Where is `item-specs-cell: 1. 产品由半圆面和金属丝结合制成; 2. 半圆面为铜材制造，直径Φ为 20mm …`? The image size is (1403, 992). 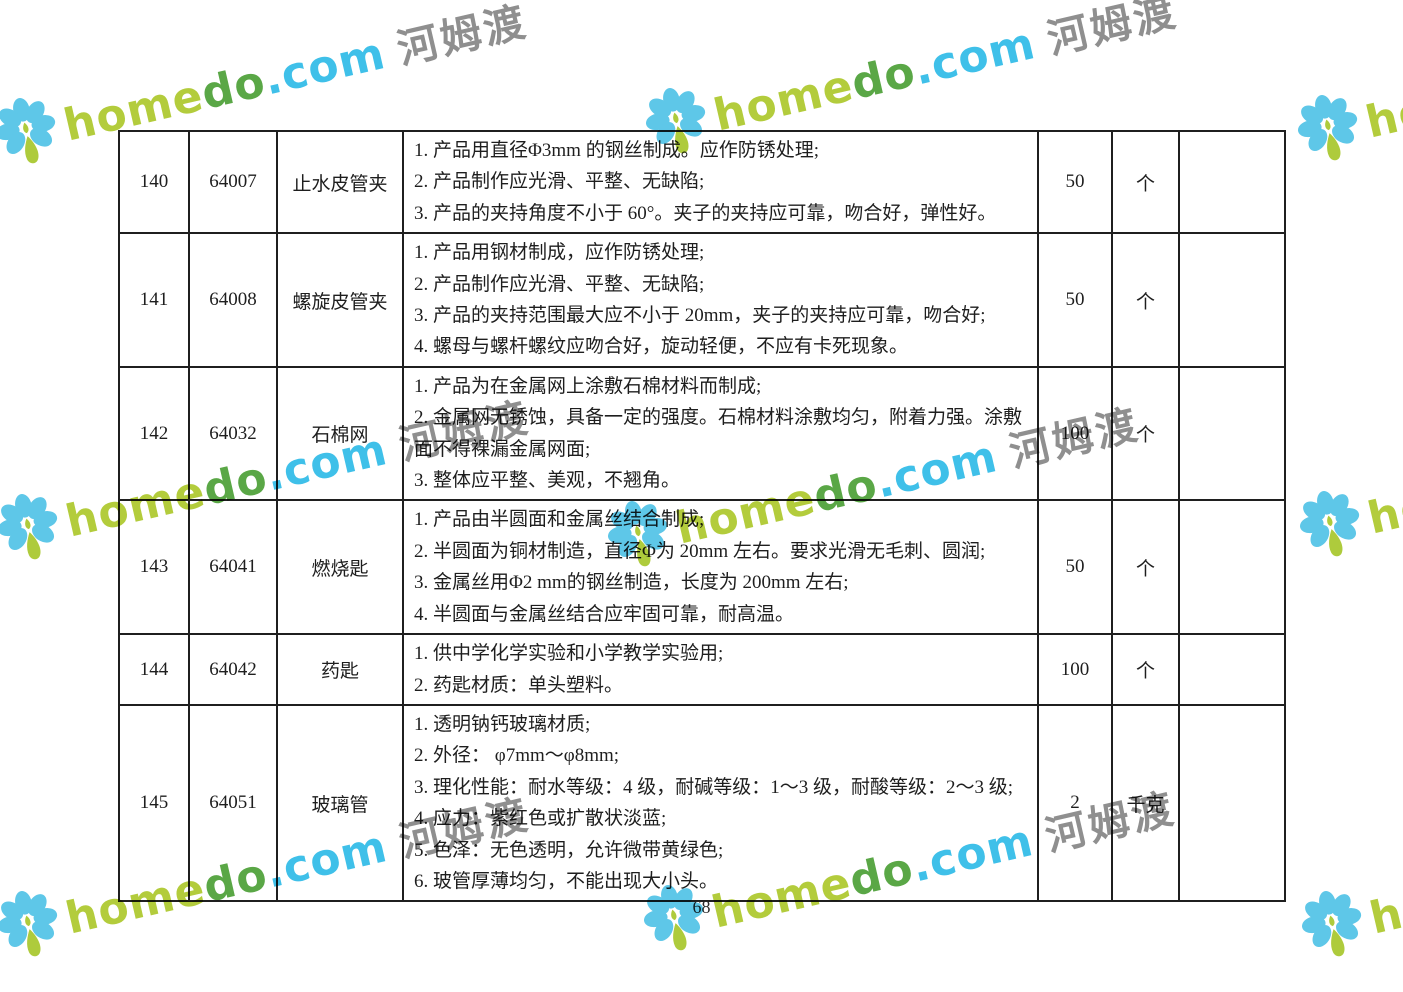 item-specs-cell: 1. 产品由半圆面和金属丝结合制成; 2. 半圆面为铜材制造，直径Φ为 20mm … is located at coordinates (720, 567).